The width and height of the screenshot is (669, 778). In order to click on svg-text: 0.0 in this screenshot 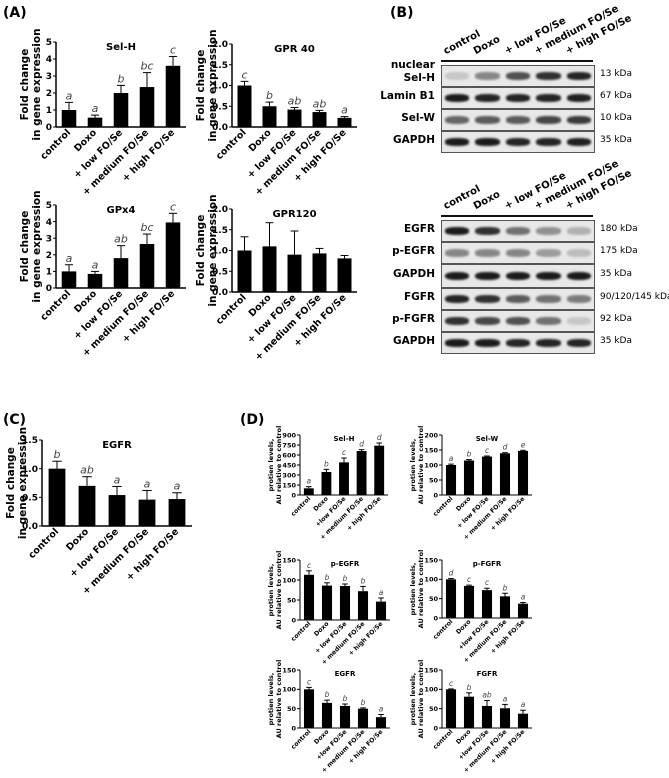, I will do `click(220, 293)`.